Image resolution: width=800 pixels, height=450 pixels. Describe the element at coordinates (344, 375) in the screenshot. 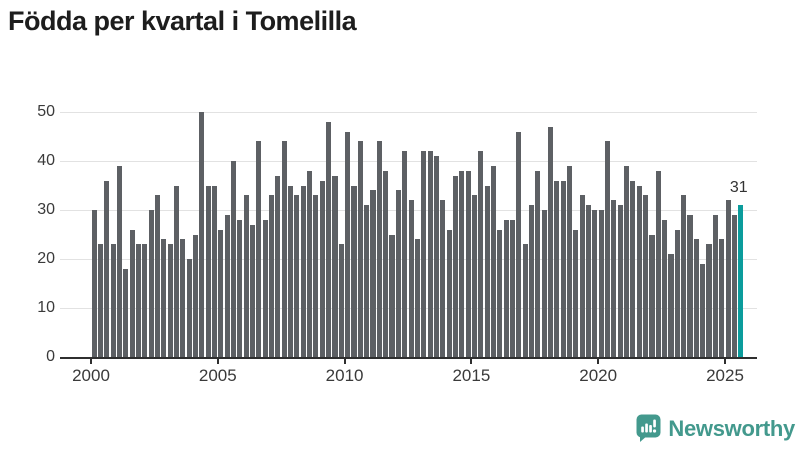

I see `x-axis-tick-label: 2010` at that location.